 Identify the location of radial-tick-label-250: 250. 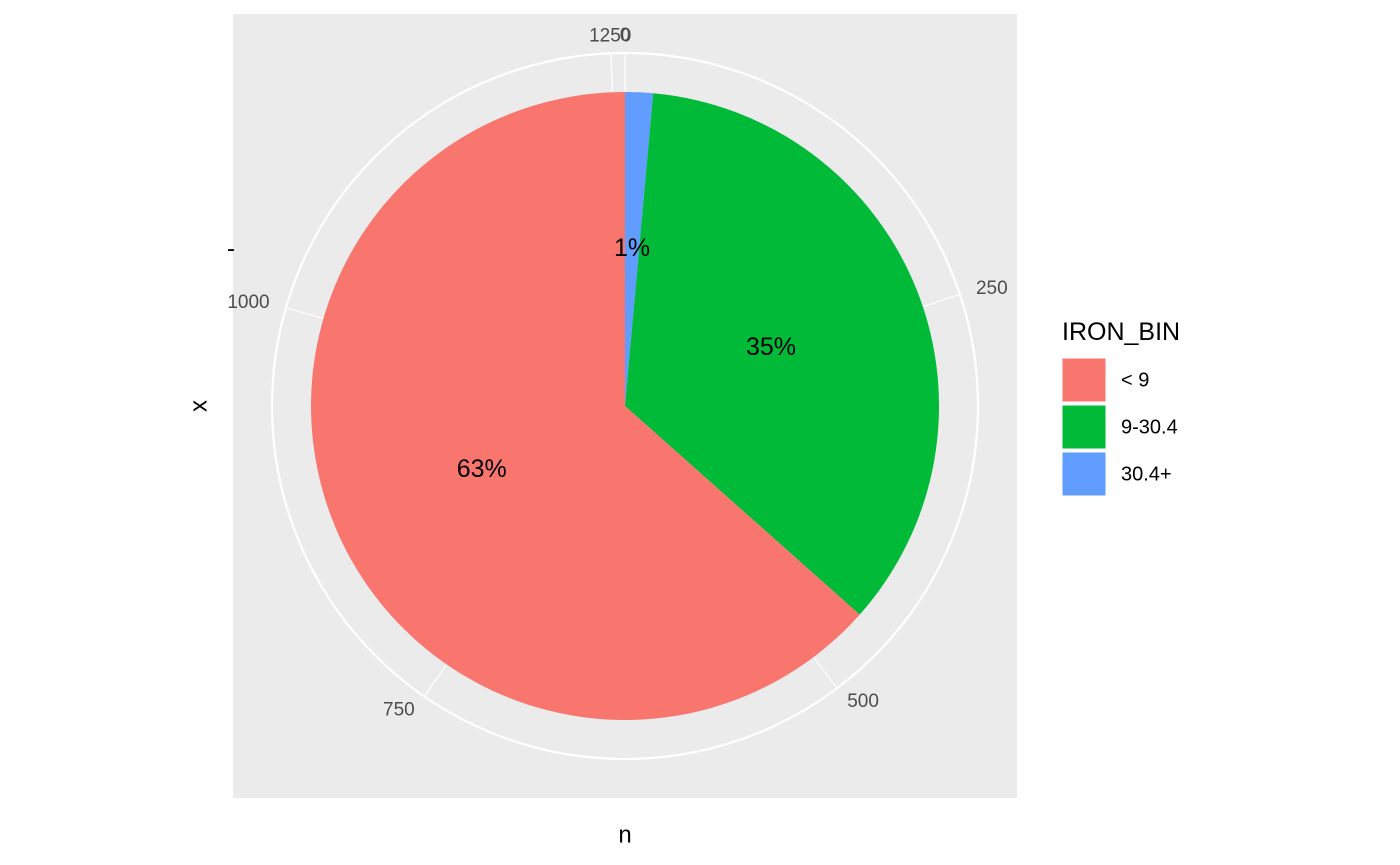
(992, 288).